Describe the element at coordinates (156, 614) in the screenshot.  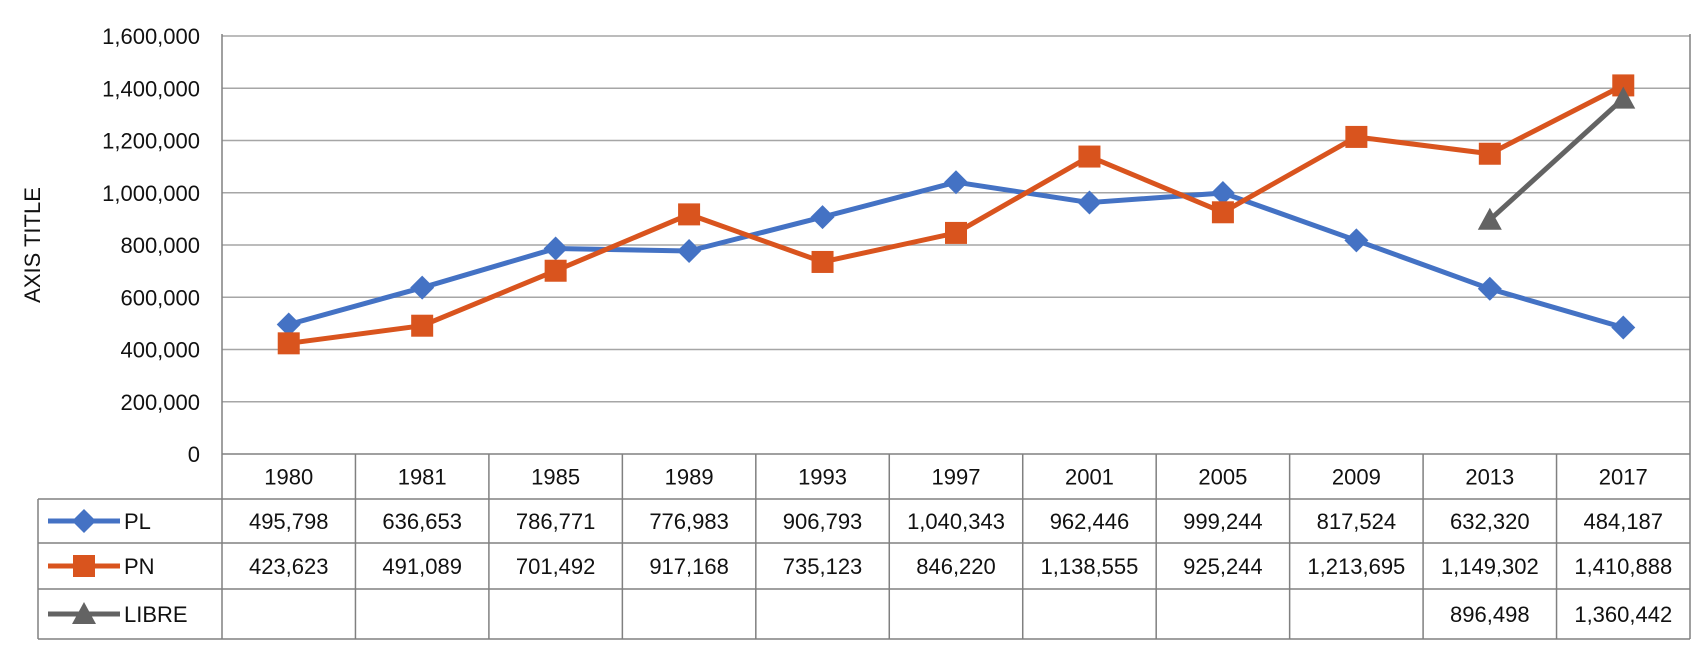
I see `legend-label-libre: LIBRE` at that location.